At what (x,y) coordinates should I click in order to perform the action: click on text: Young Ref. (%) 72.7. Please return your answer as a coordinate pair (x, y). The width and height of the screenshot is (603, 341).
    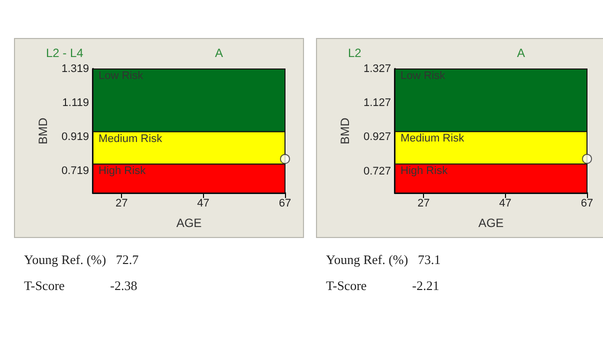
    Looking at the image, I should click on (82, 260).